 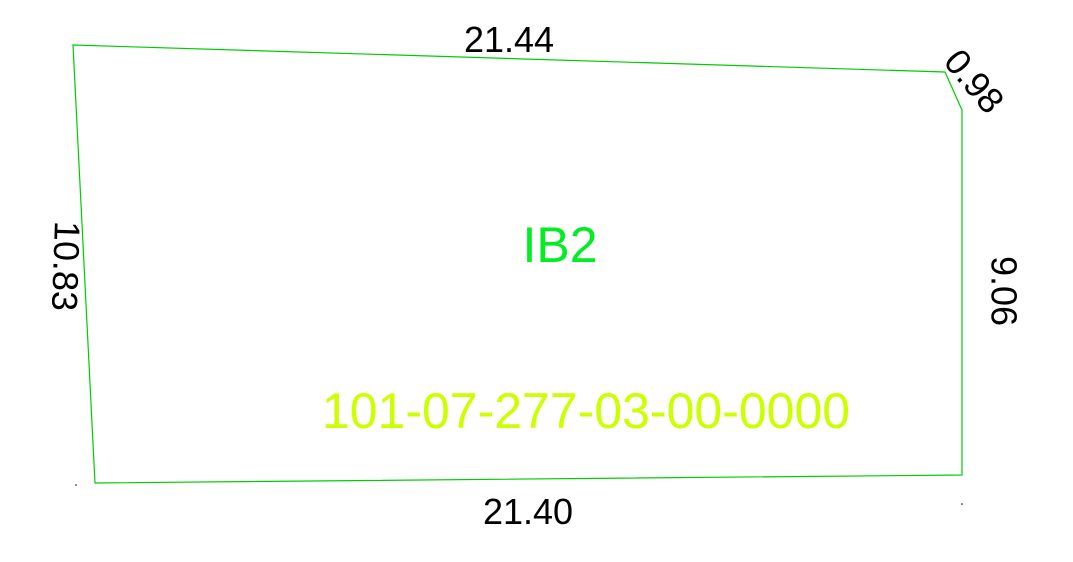 What do you see at coordinates (1003, 291) in the screenshot?
I see `dimension-right: 9.06` at bounding box center [1003, 291].